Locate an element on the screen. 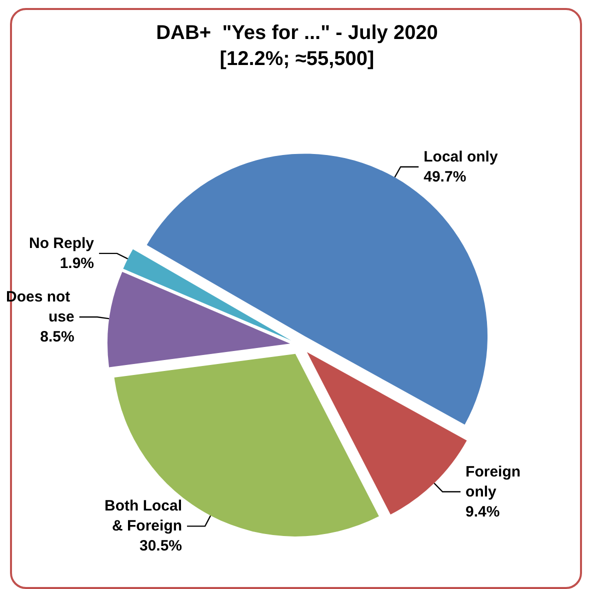  data-label: 9.4% is located at coordinates (483, 511).